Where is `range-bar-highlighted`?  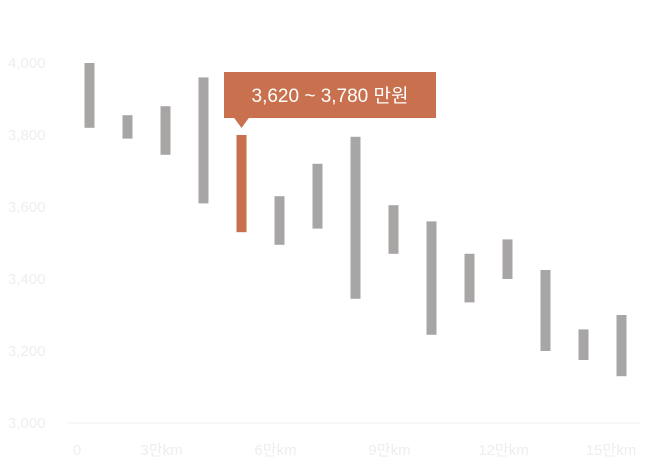 range-bar-highlighted is located at coordinates (241, 184).